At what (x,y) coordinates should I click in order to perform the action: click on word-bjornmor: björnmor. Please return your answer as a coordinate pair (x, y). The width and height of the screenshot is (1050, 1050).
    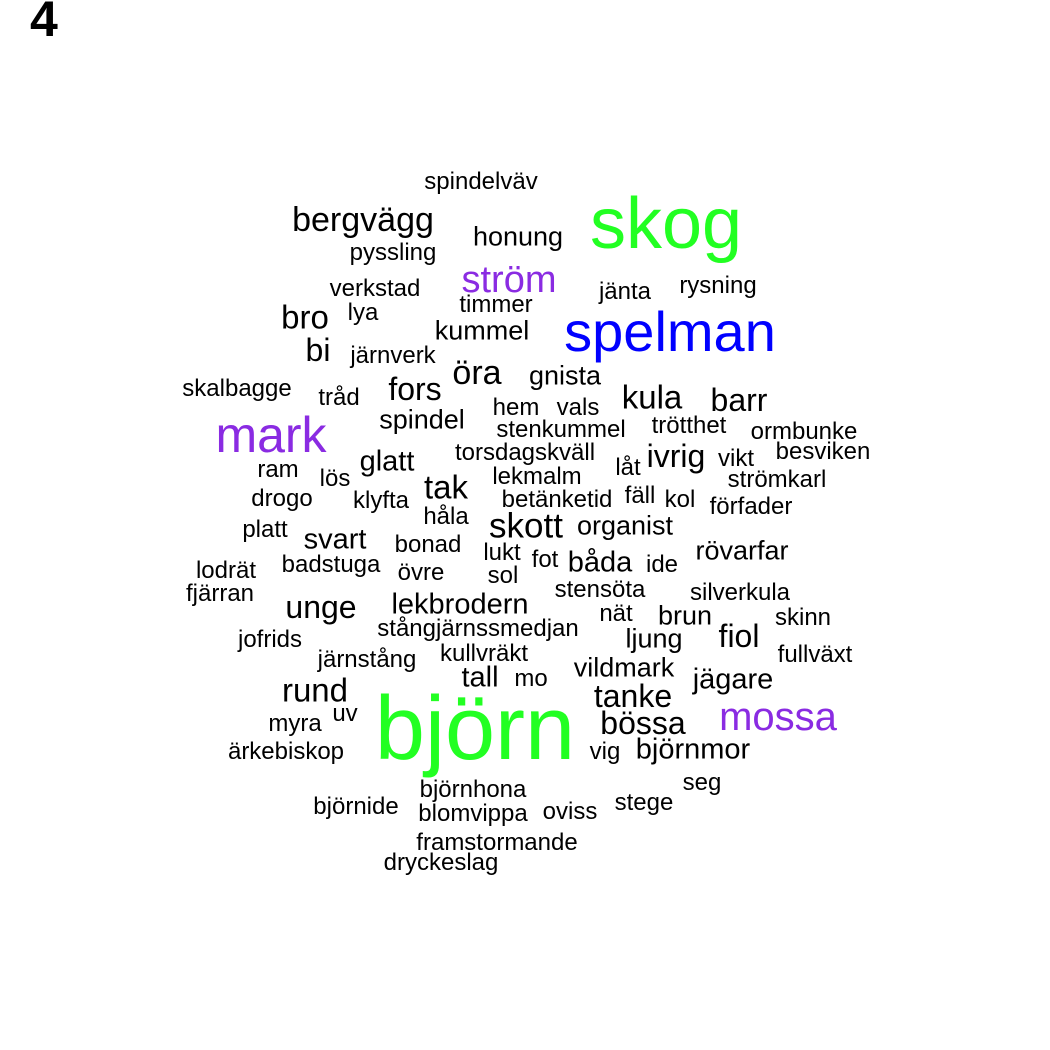
    Looking at the image, I should click on (693, 749).